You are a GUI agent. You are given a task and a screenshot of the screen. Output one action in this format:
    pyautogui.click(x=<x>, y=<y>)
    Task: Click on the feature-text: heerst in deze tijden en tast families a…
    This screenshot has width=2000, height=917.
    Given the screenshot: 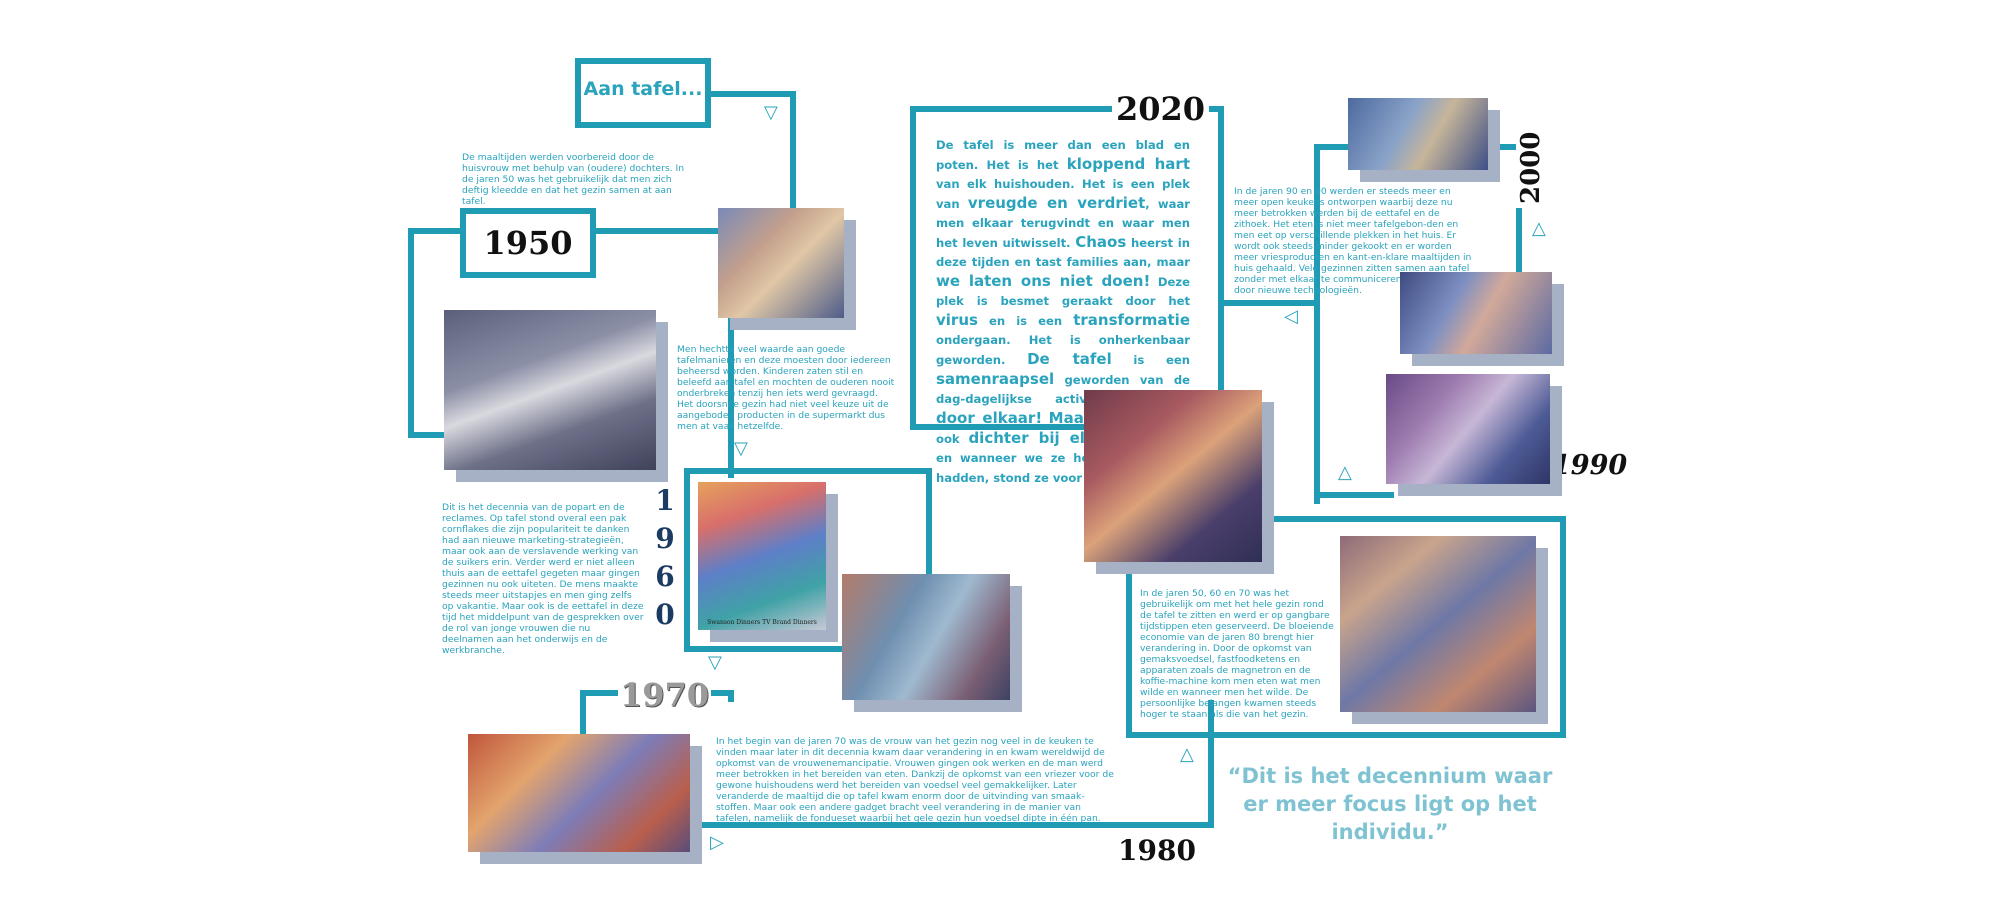 What is the action you would take?
    pyautogui.click(x=1063, y=252)
    